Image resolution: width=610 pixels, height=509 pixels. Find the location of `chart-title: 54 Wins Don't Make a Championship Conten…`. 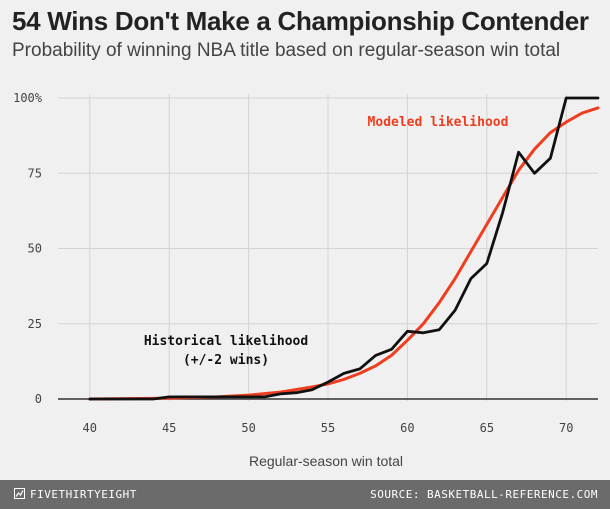

chart-title: 54 Wins Don't Make a Championship Conten… is located at coordinates (300, 21).